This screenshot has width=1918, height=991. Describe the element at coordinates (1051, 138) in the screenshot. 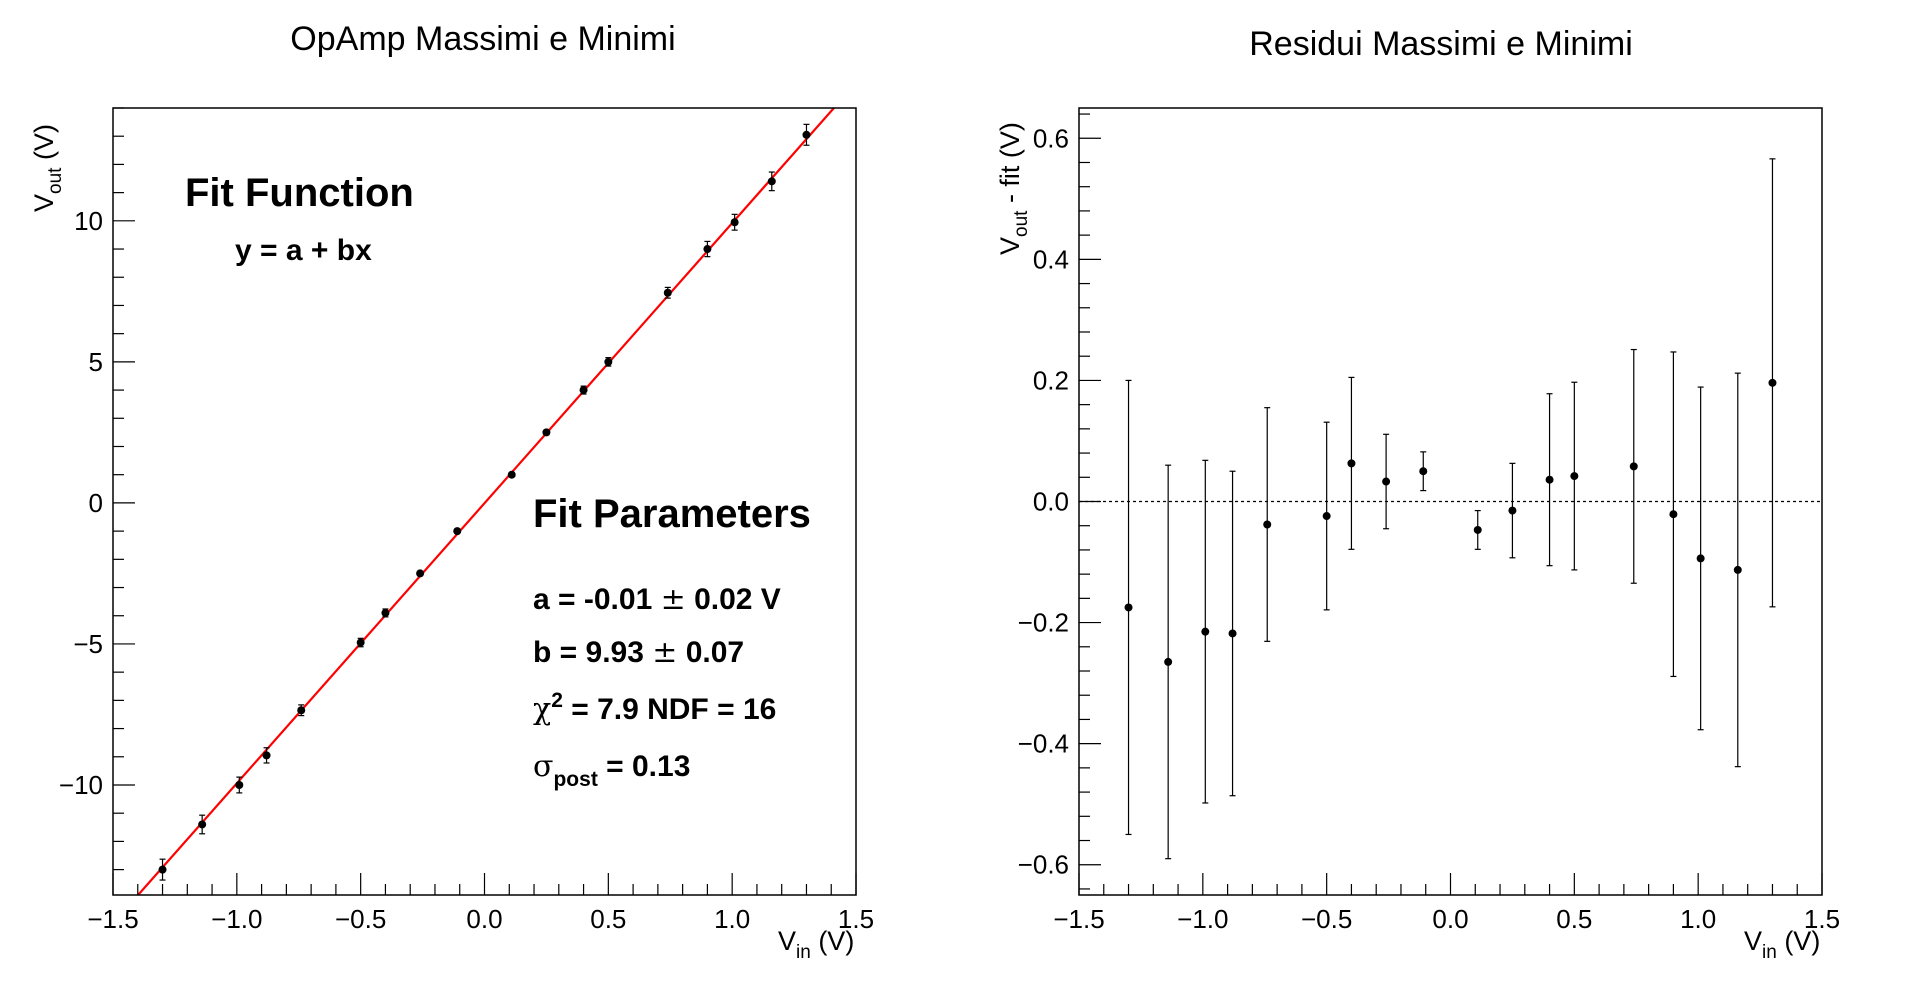

I see `residuals-y-tick-label: 0.6` at that location.